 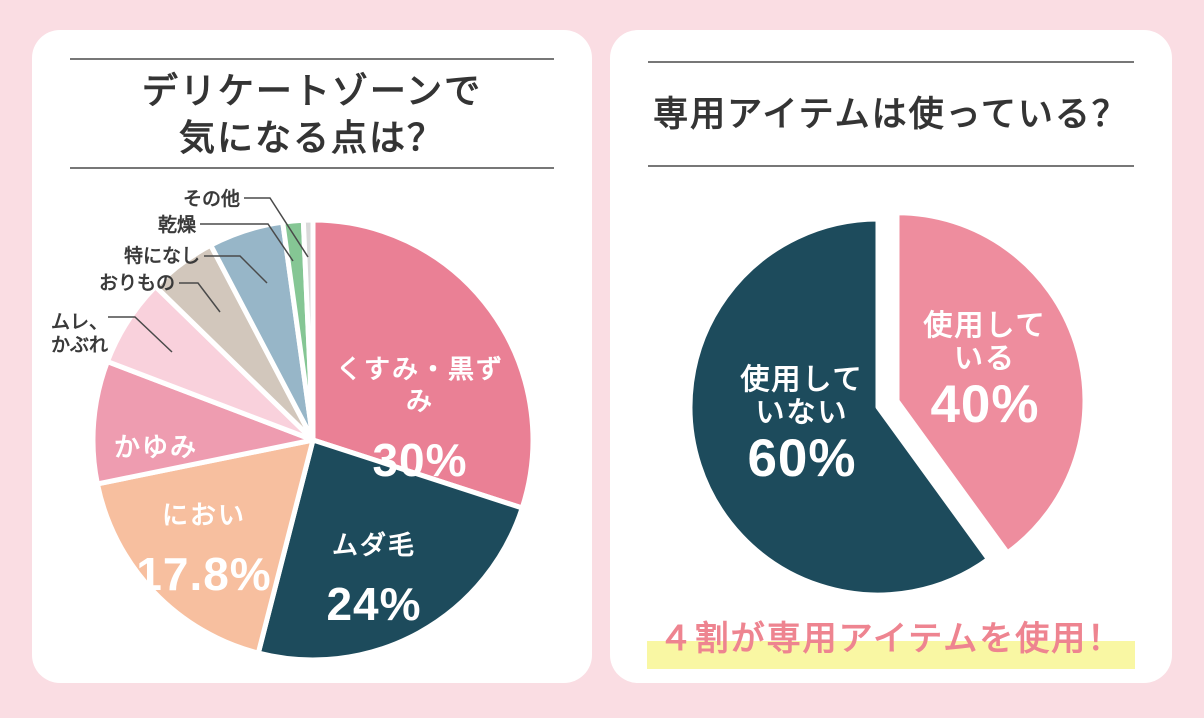 I want to click on leader-line-mure, so click(x=140, y=334).